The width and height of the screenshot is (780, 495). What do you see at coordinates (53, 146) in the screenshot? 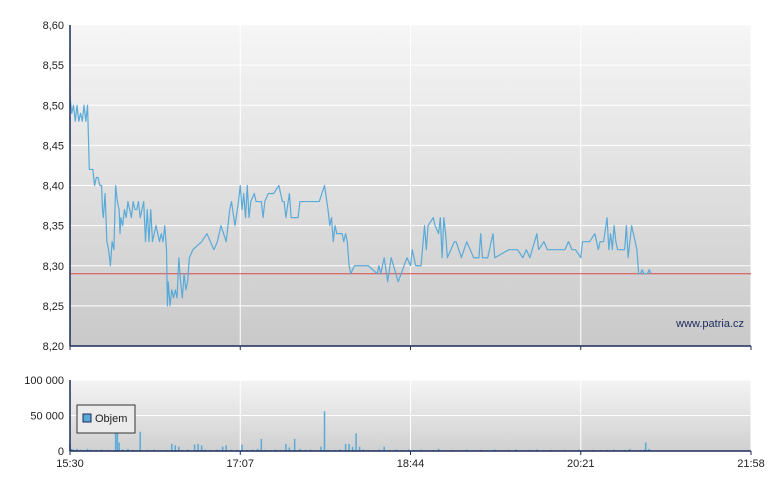
I see `price-y-tick-label: 8,45` at bounding box center [53, 146].